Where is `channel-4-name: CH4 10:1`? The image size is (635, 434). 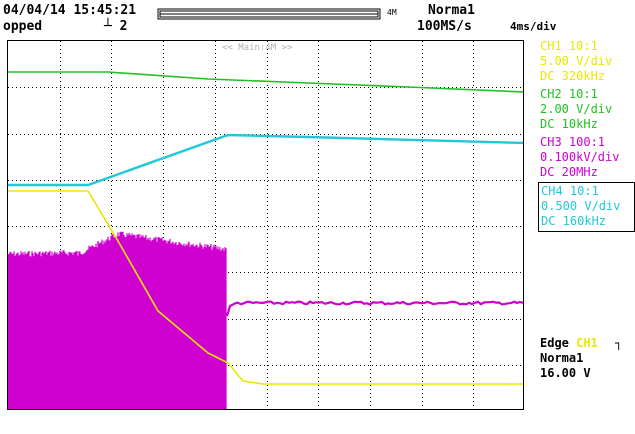 channel-4-name: CH4 10:1 is located at coordinates (570, 191).